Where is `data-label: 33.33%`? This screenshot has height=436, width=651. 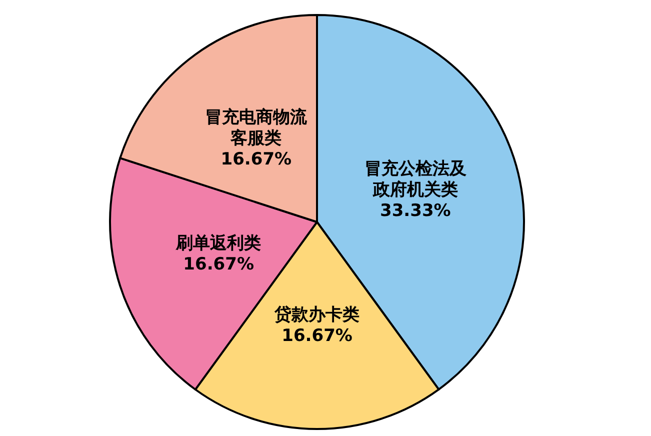
data-label: 33.33% is located at coordinates (415, 210).